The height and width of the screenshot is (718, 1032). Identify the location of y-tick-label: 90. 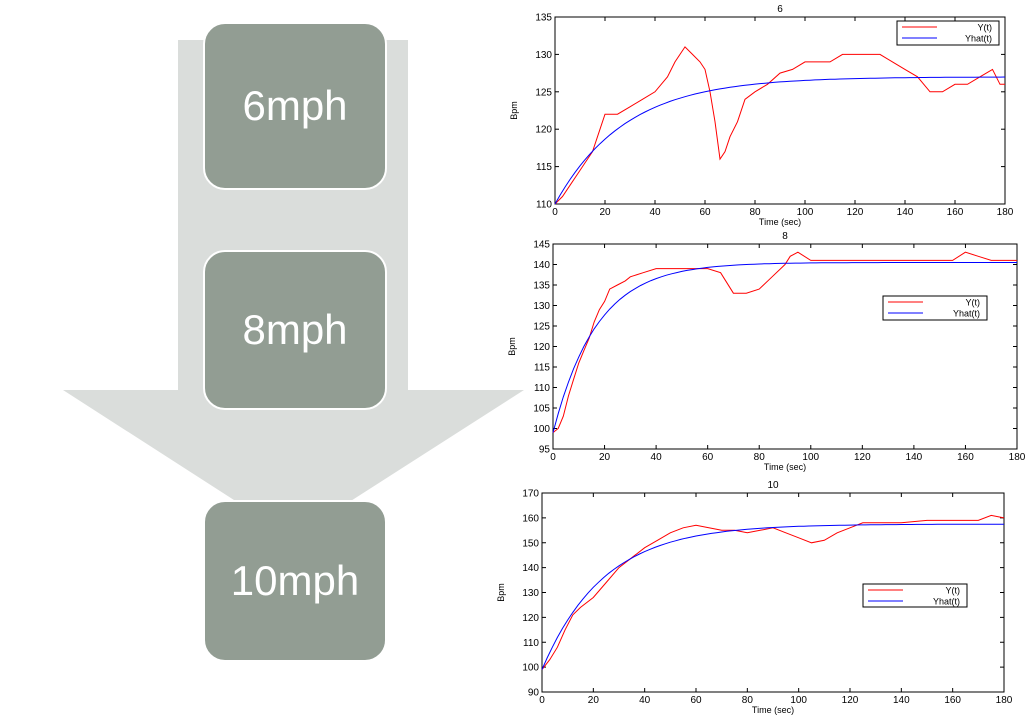
(534, 693).